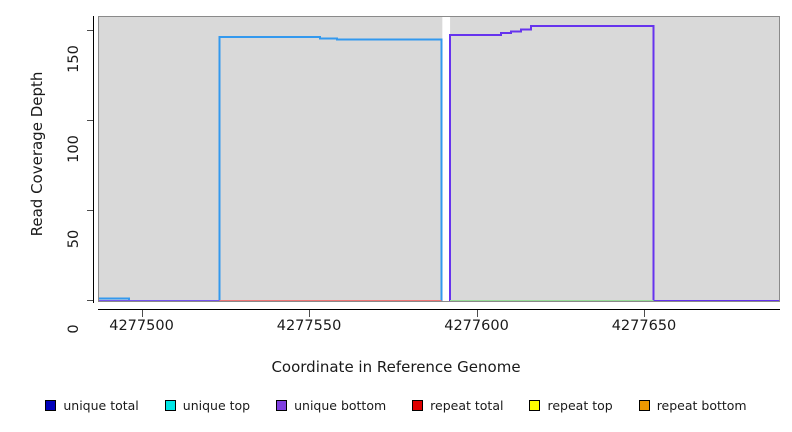 This screenshot has height=432, width=792. I want to click on legend-item-label: unique top, so click(216, 405).